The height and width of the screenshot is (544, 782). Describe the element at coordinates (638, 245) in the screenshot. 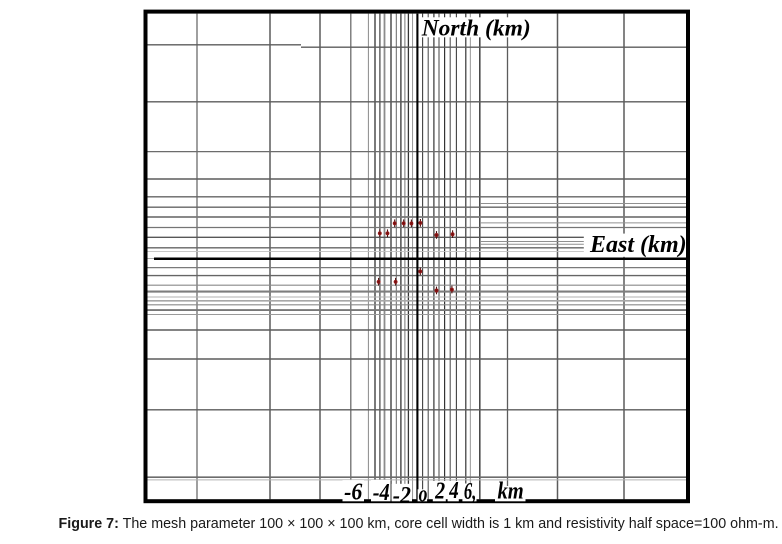

I see `svg-text: East (km)` at that location.